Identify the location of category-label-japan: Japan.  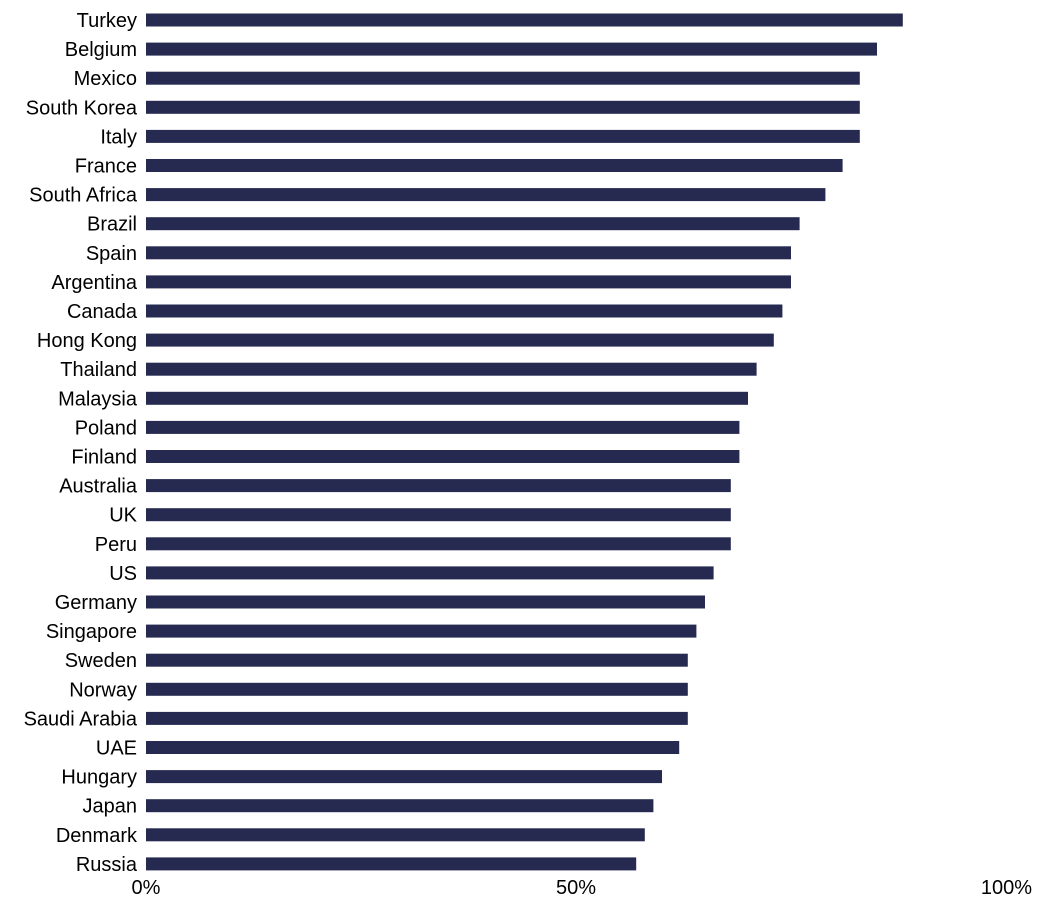
(110, 807).